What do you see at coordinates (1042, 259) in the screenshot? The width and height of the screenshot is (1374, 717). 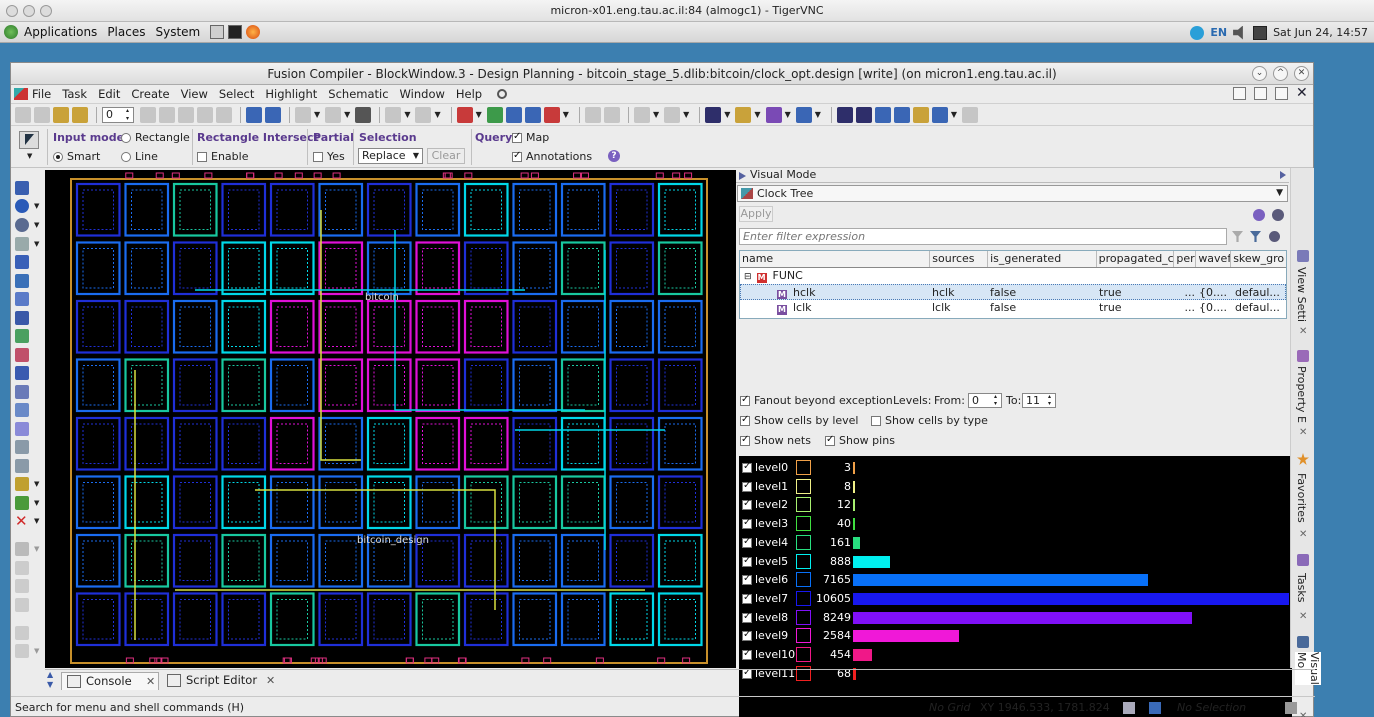 I see `col-is-generated: is_generated` at bounding box center [1042, 259].